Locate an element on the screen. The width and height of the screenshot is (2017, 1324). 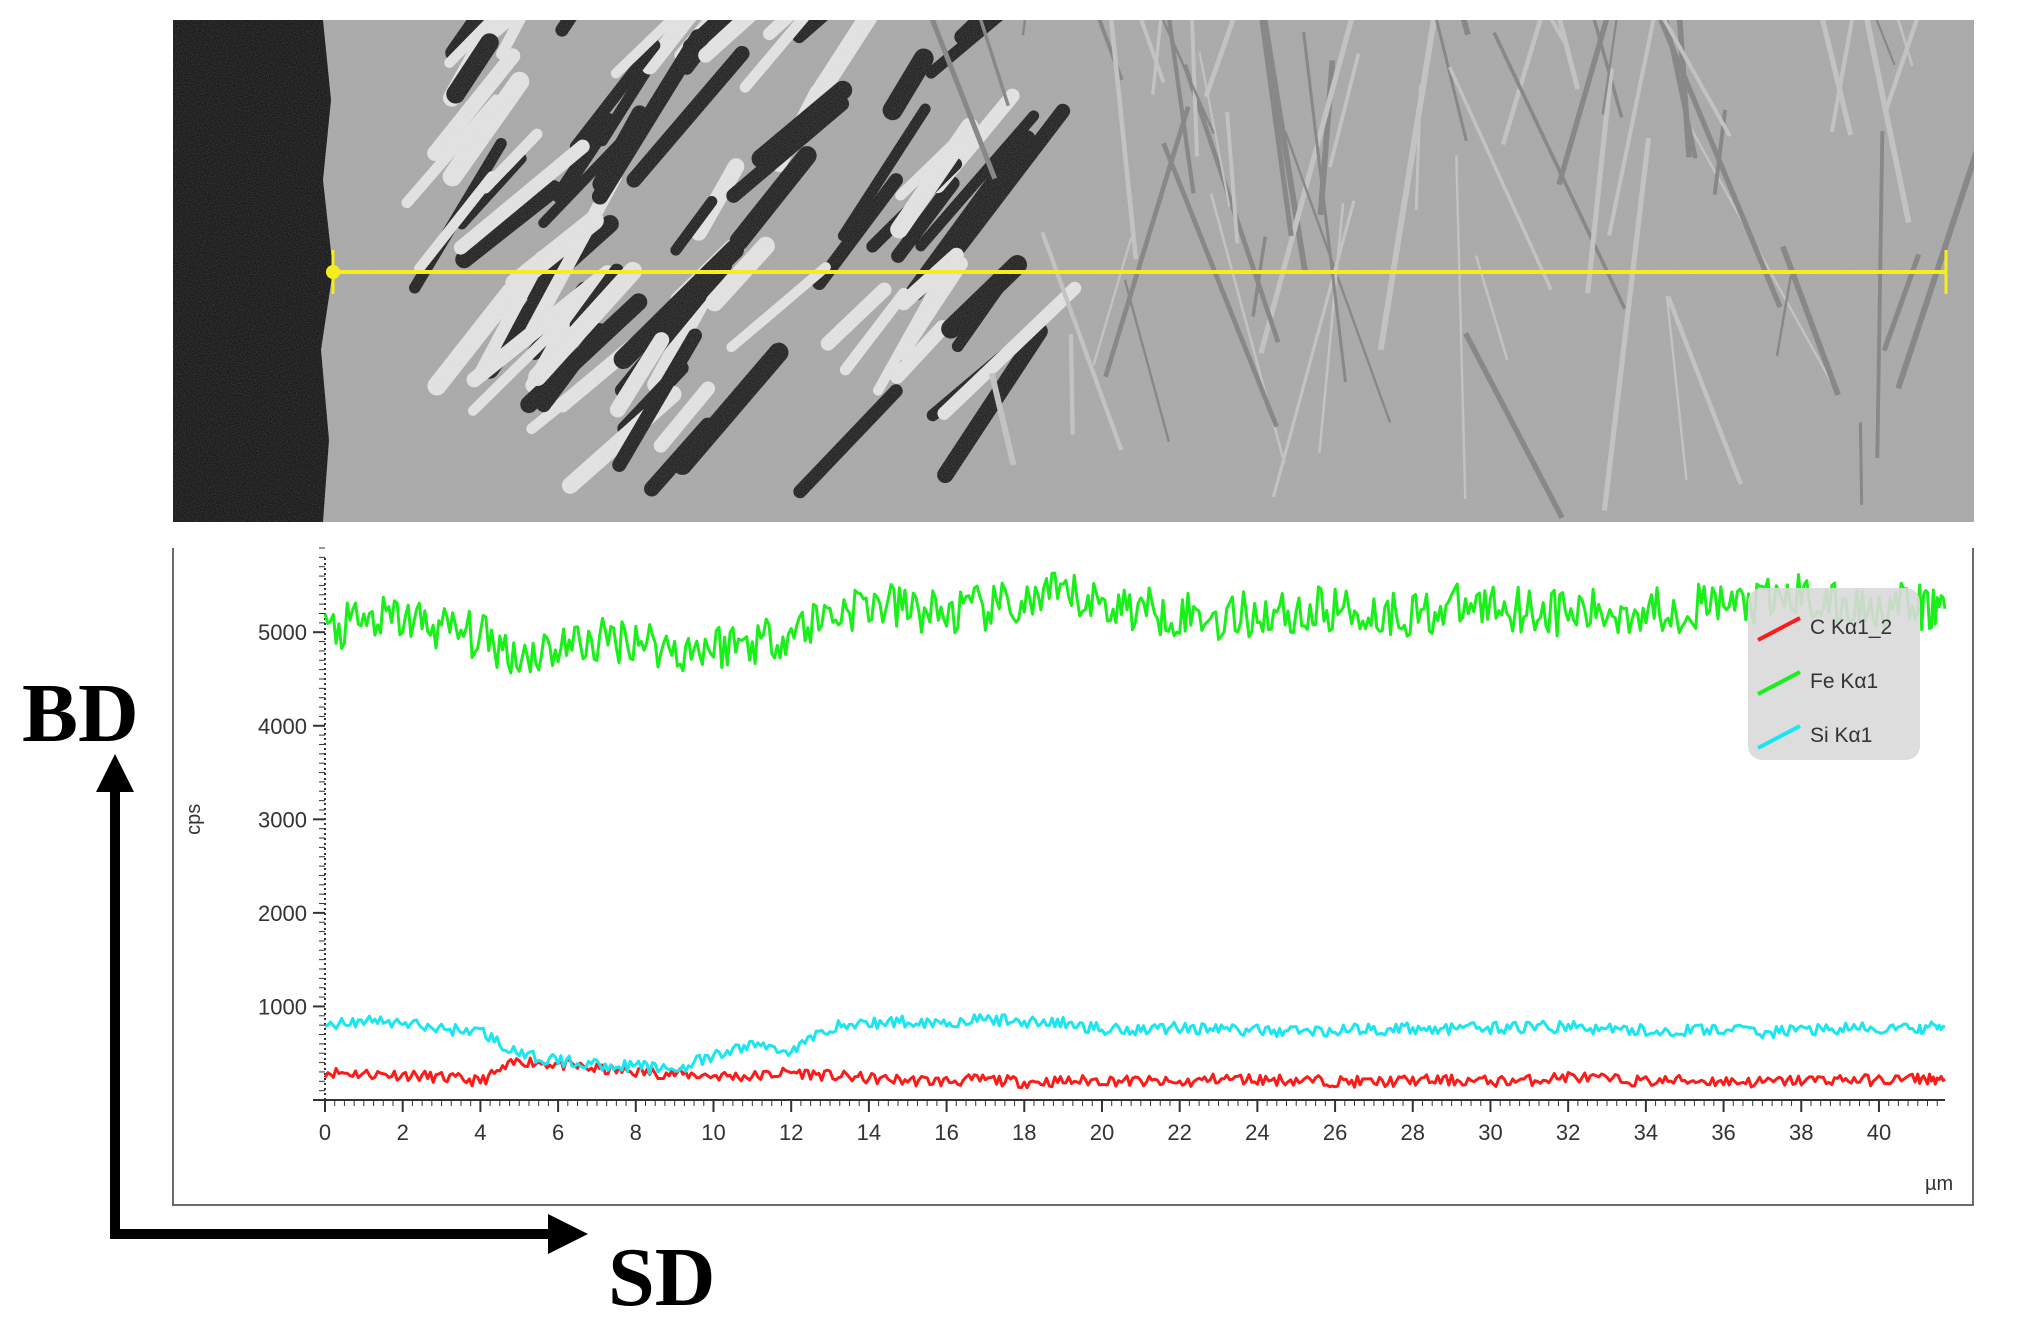
x-axis-title: µm is located at coordinates (1939, 1184).